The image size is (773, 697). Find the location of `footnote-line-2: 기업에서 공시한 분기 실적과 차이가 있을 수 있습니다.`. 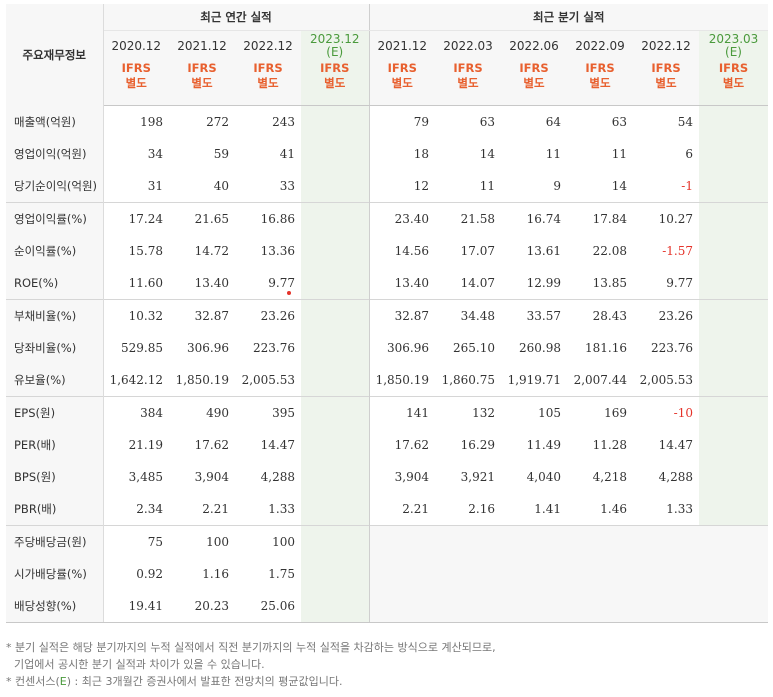

footnote-line-2: 기업에서 공시한 분기 실적과 차이가 있을 수 있습니다. is located at coordinates (139, 664).